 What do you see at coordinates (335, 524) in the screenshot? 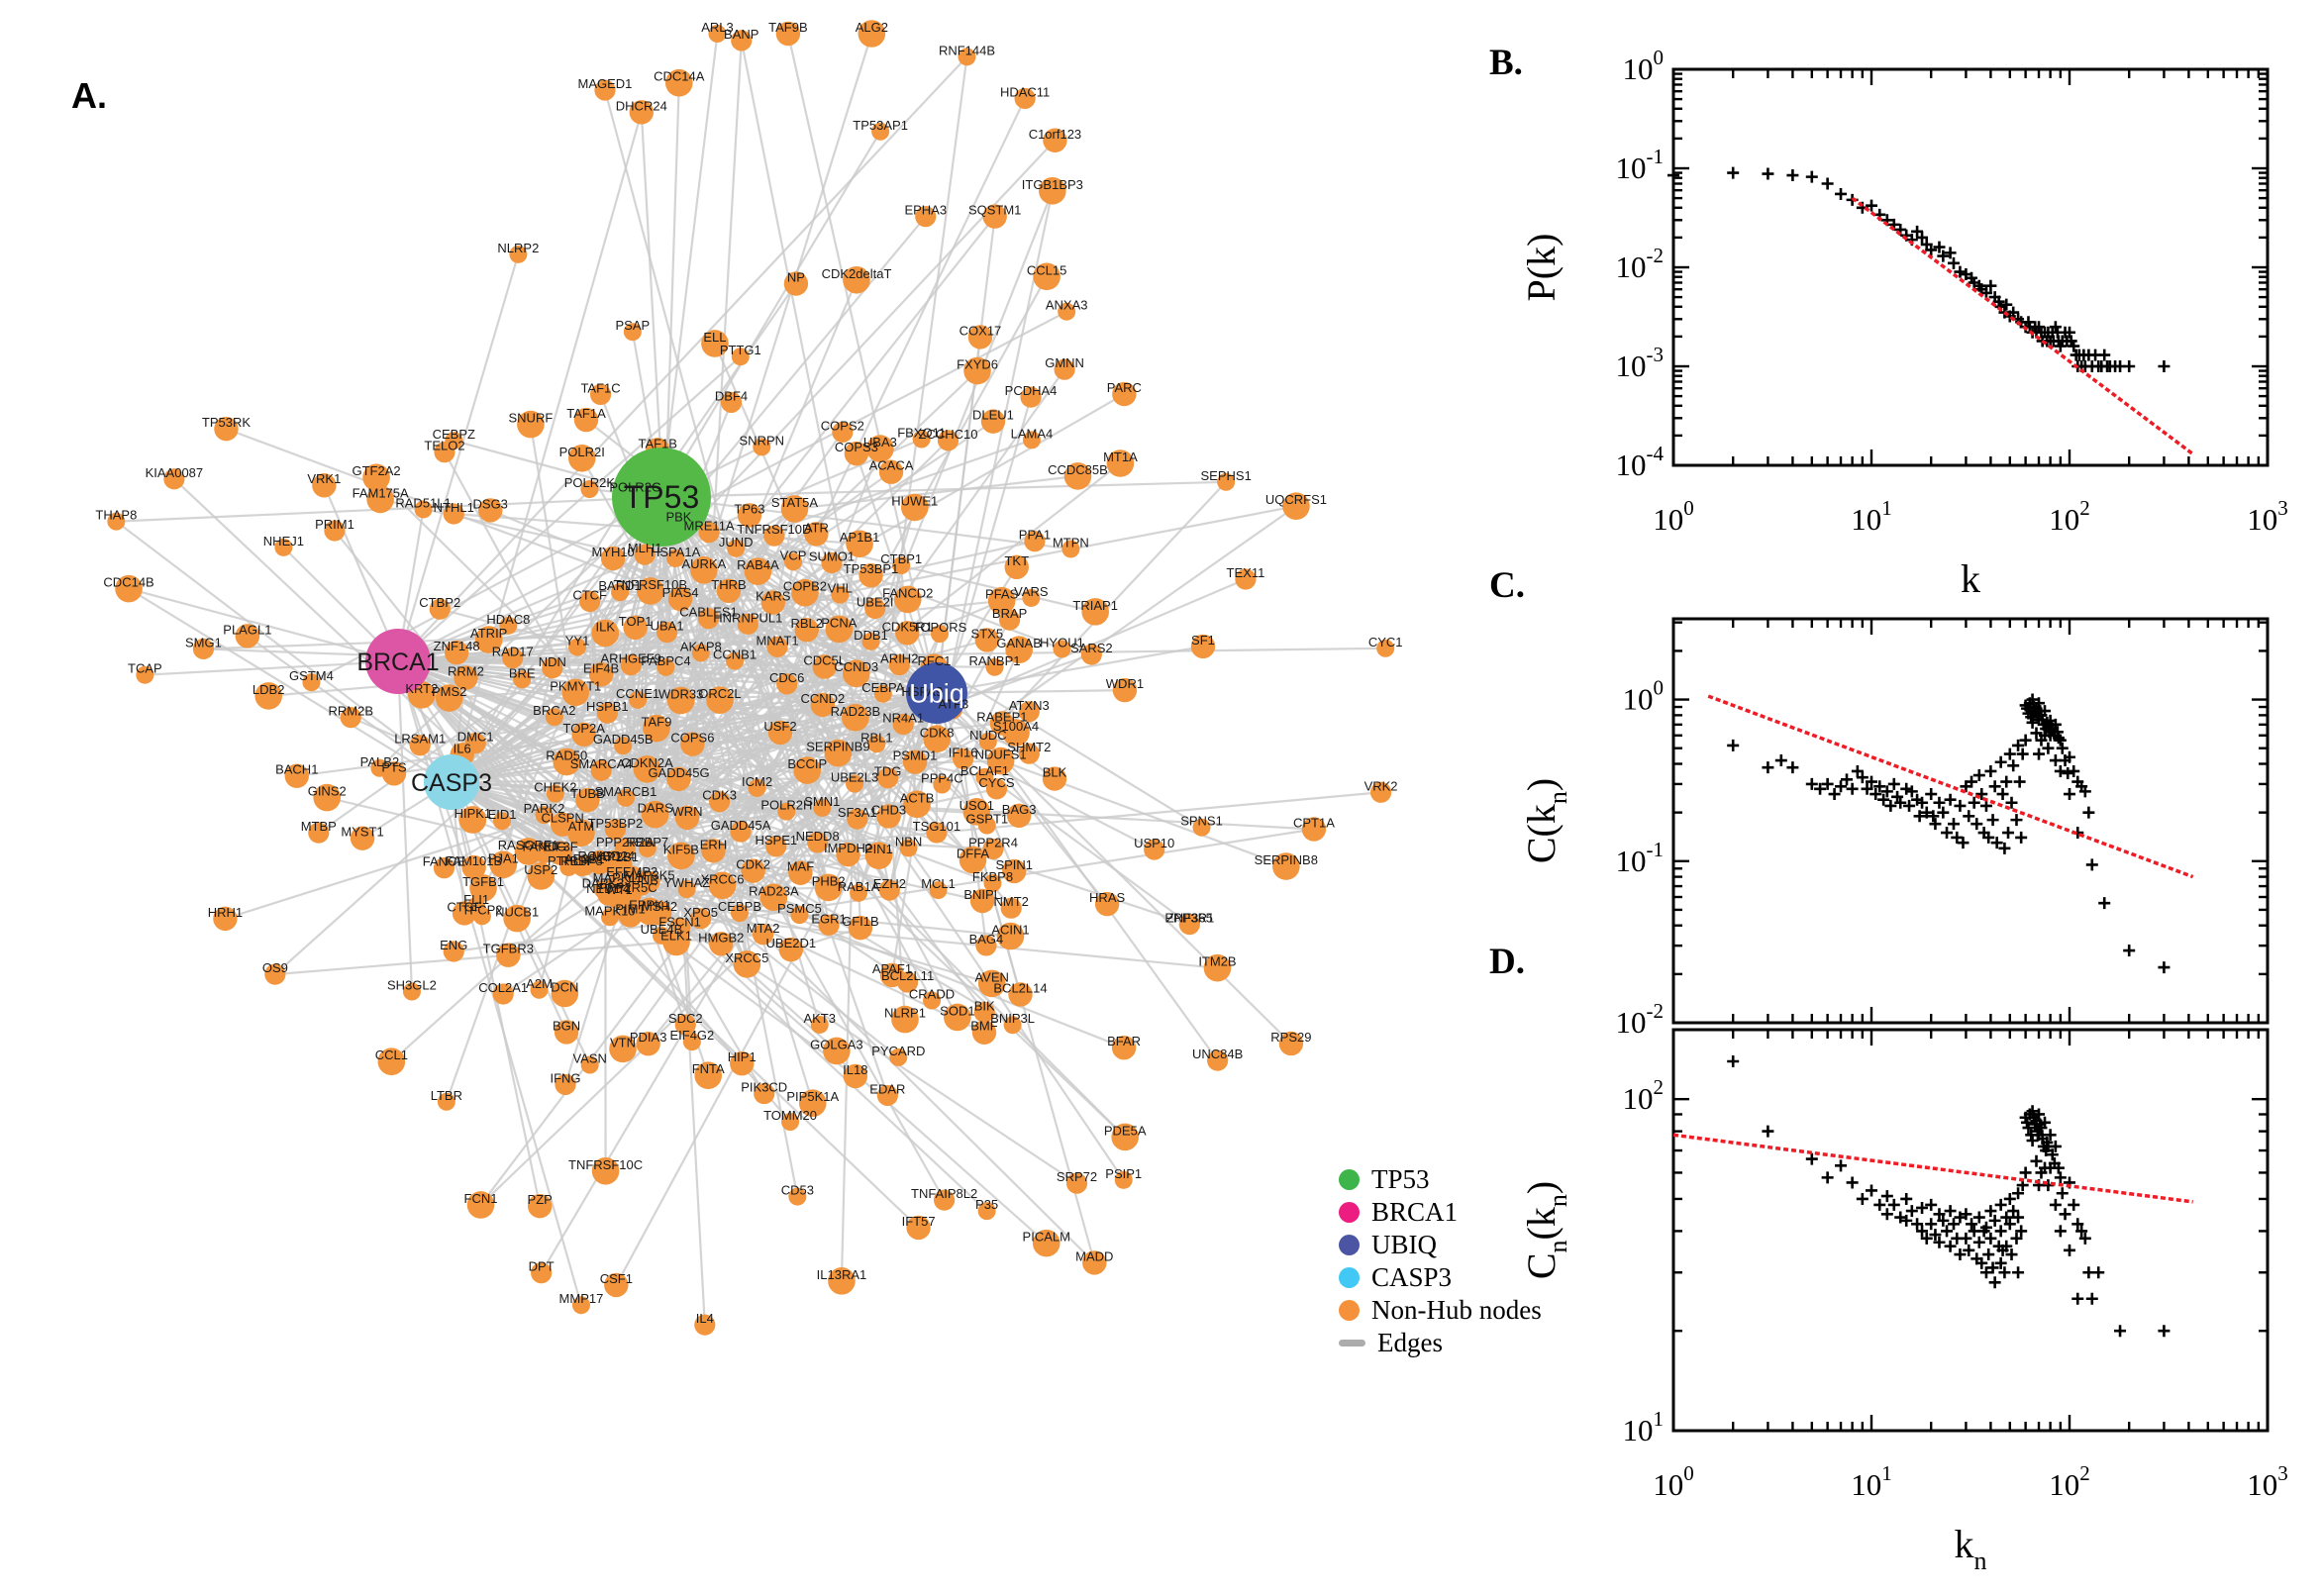
I see `svg-text: PRIM1` at bounding box center [335, 524].